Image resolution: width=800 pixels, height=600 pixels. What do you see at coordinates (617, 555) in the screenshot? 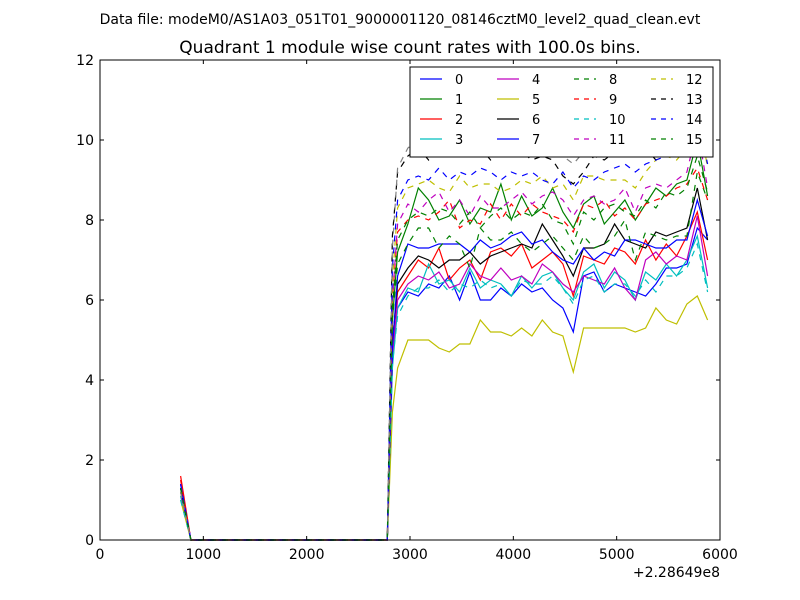
I see `x-tick-label: 5000` at bounding box center [617, 555].